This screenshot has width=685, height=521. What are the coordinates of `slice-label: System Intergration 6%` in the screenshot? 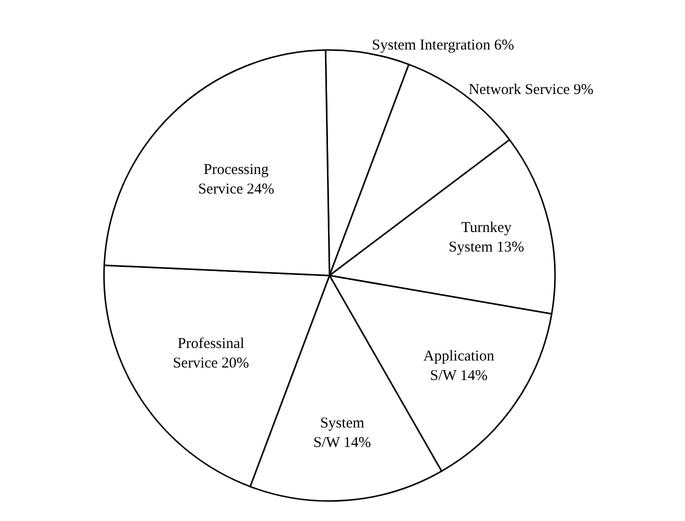 It's located at (443, 46).